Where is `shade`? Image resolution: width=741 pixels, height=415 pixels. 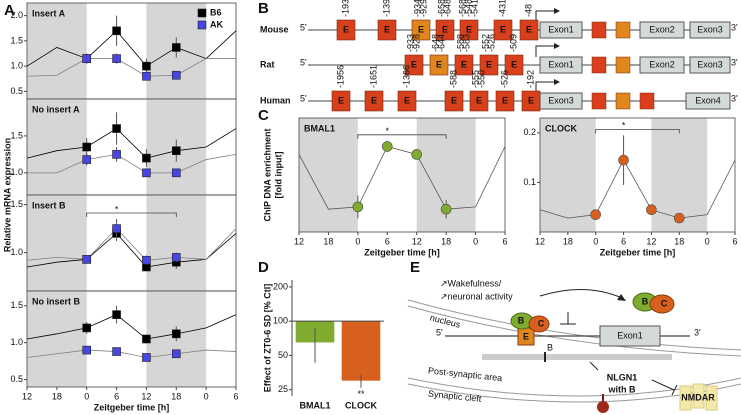
shade is located at coordinates (176, 243).